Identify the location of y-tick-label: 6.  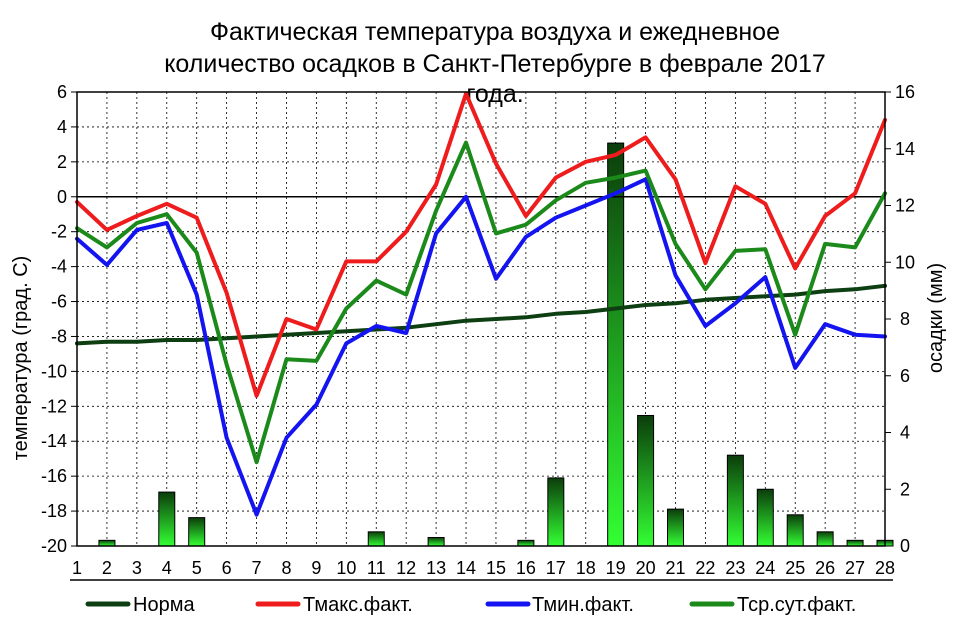
(62, 92).